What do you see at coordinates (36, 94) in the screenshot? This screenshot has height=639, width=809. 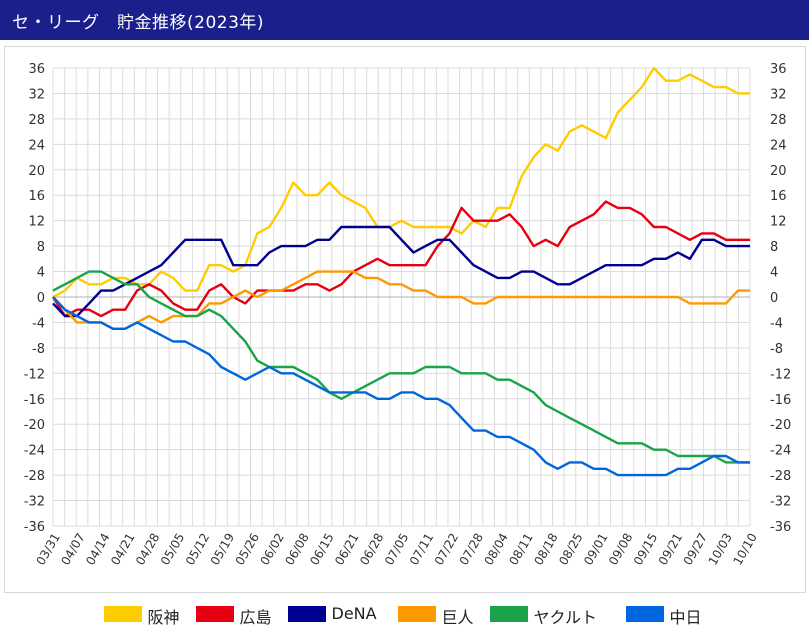 I see `y-tick-label-left: 32` at bounding box center [36, 94].